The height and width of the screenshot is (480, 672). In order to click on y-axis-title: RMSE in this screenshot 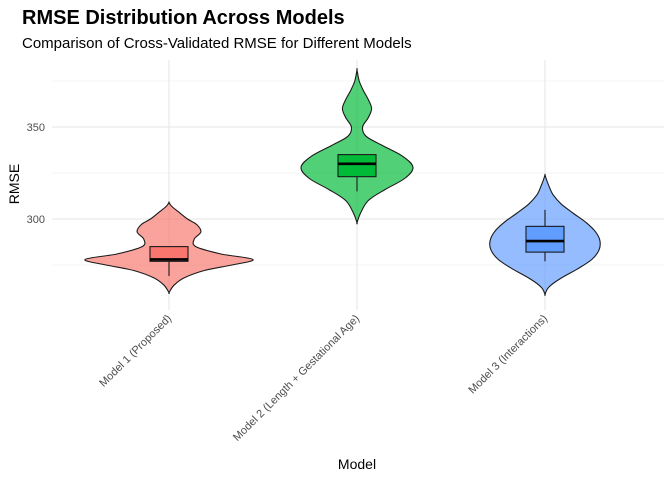, I will do `click(14, 184)`.